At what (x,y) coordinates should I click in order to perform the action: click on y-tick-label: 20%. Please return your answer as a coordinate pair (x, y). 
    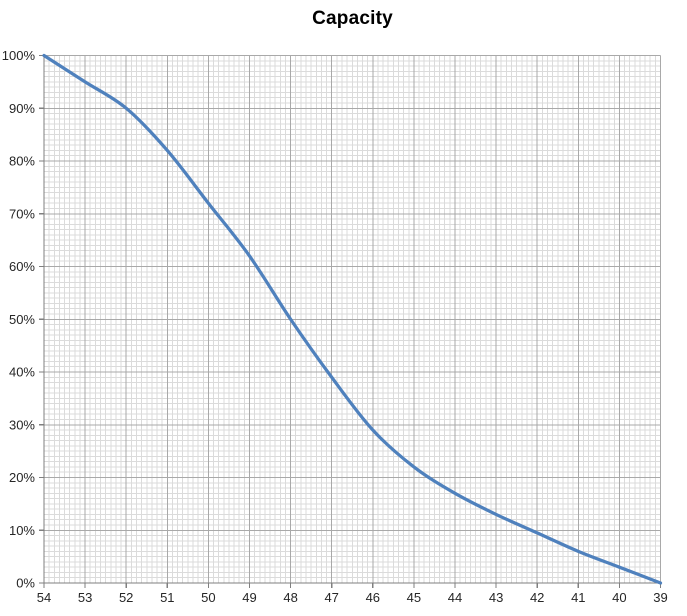
    Looking at the image, I should click on (22, 477).